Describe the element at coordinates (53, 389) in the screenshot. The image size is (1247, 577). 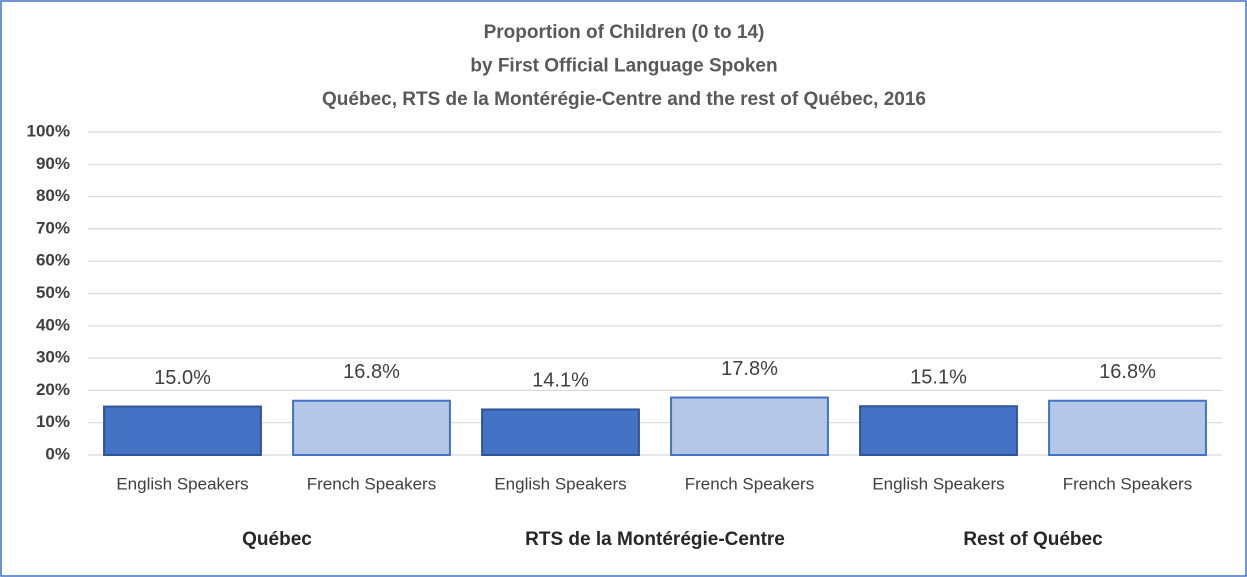
I see `y-tick-label: 20%` at that location.